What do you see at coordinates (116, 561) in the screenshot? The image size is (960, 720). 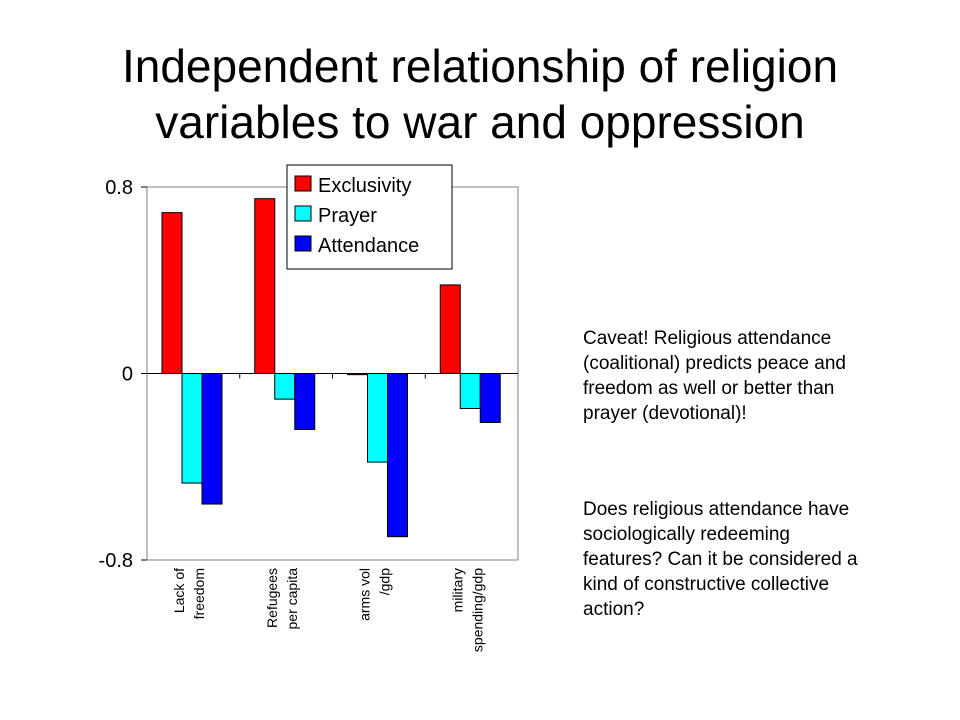 I see `y-tick-label: -0.8` at bounding box center [116, 561].